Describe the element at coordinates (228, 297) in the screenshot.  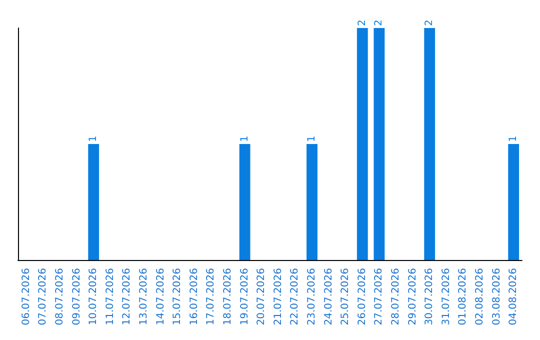
I see `x-tick-label: 18.07.2026` at that location.